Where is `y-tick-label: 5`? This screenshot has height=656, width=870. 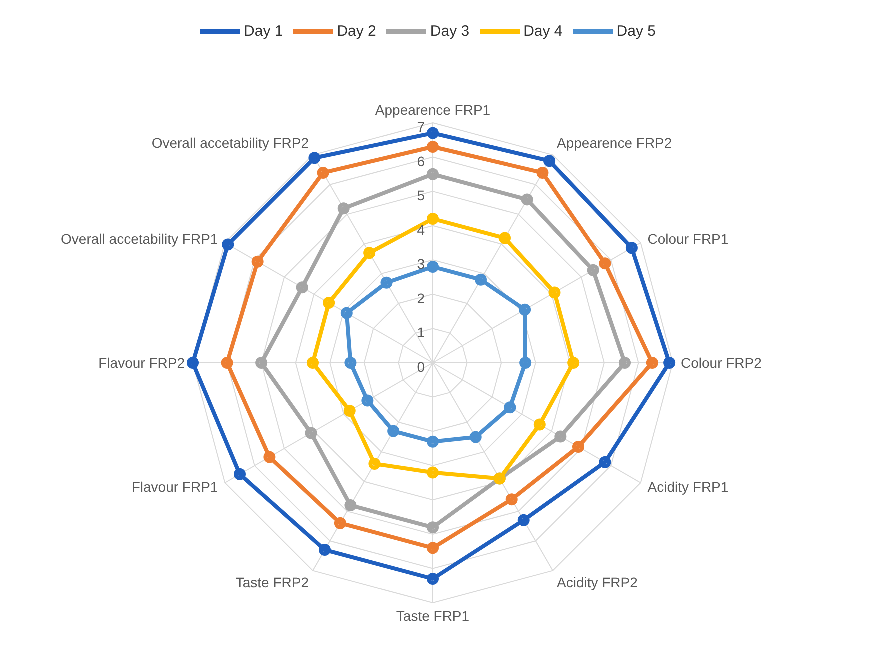
y-tick-label: 5 is located at coordinates (421, 196).